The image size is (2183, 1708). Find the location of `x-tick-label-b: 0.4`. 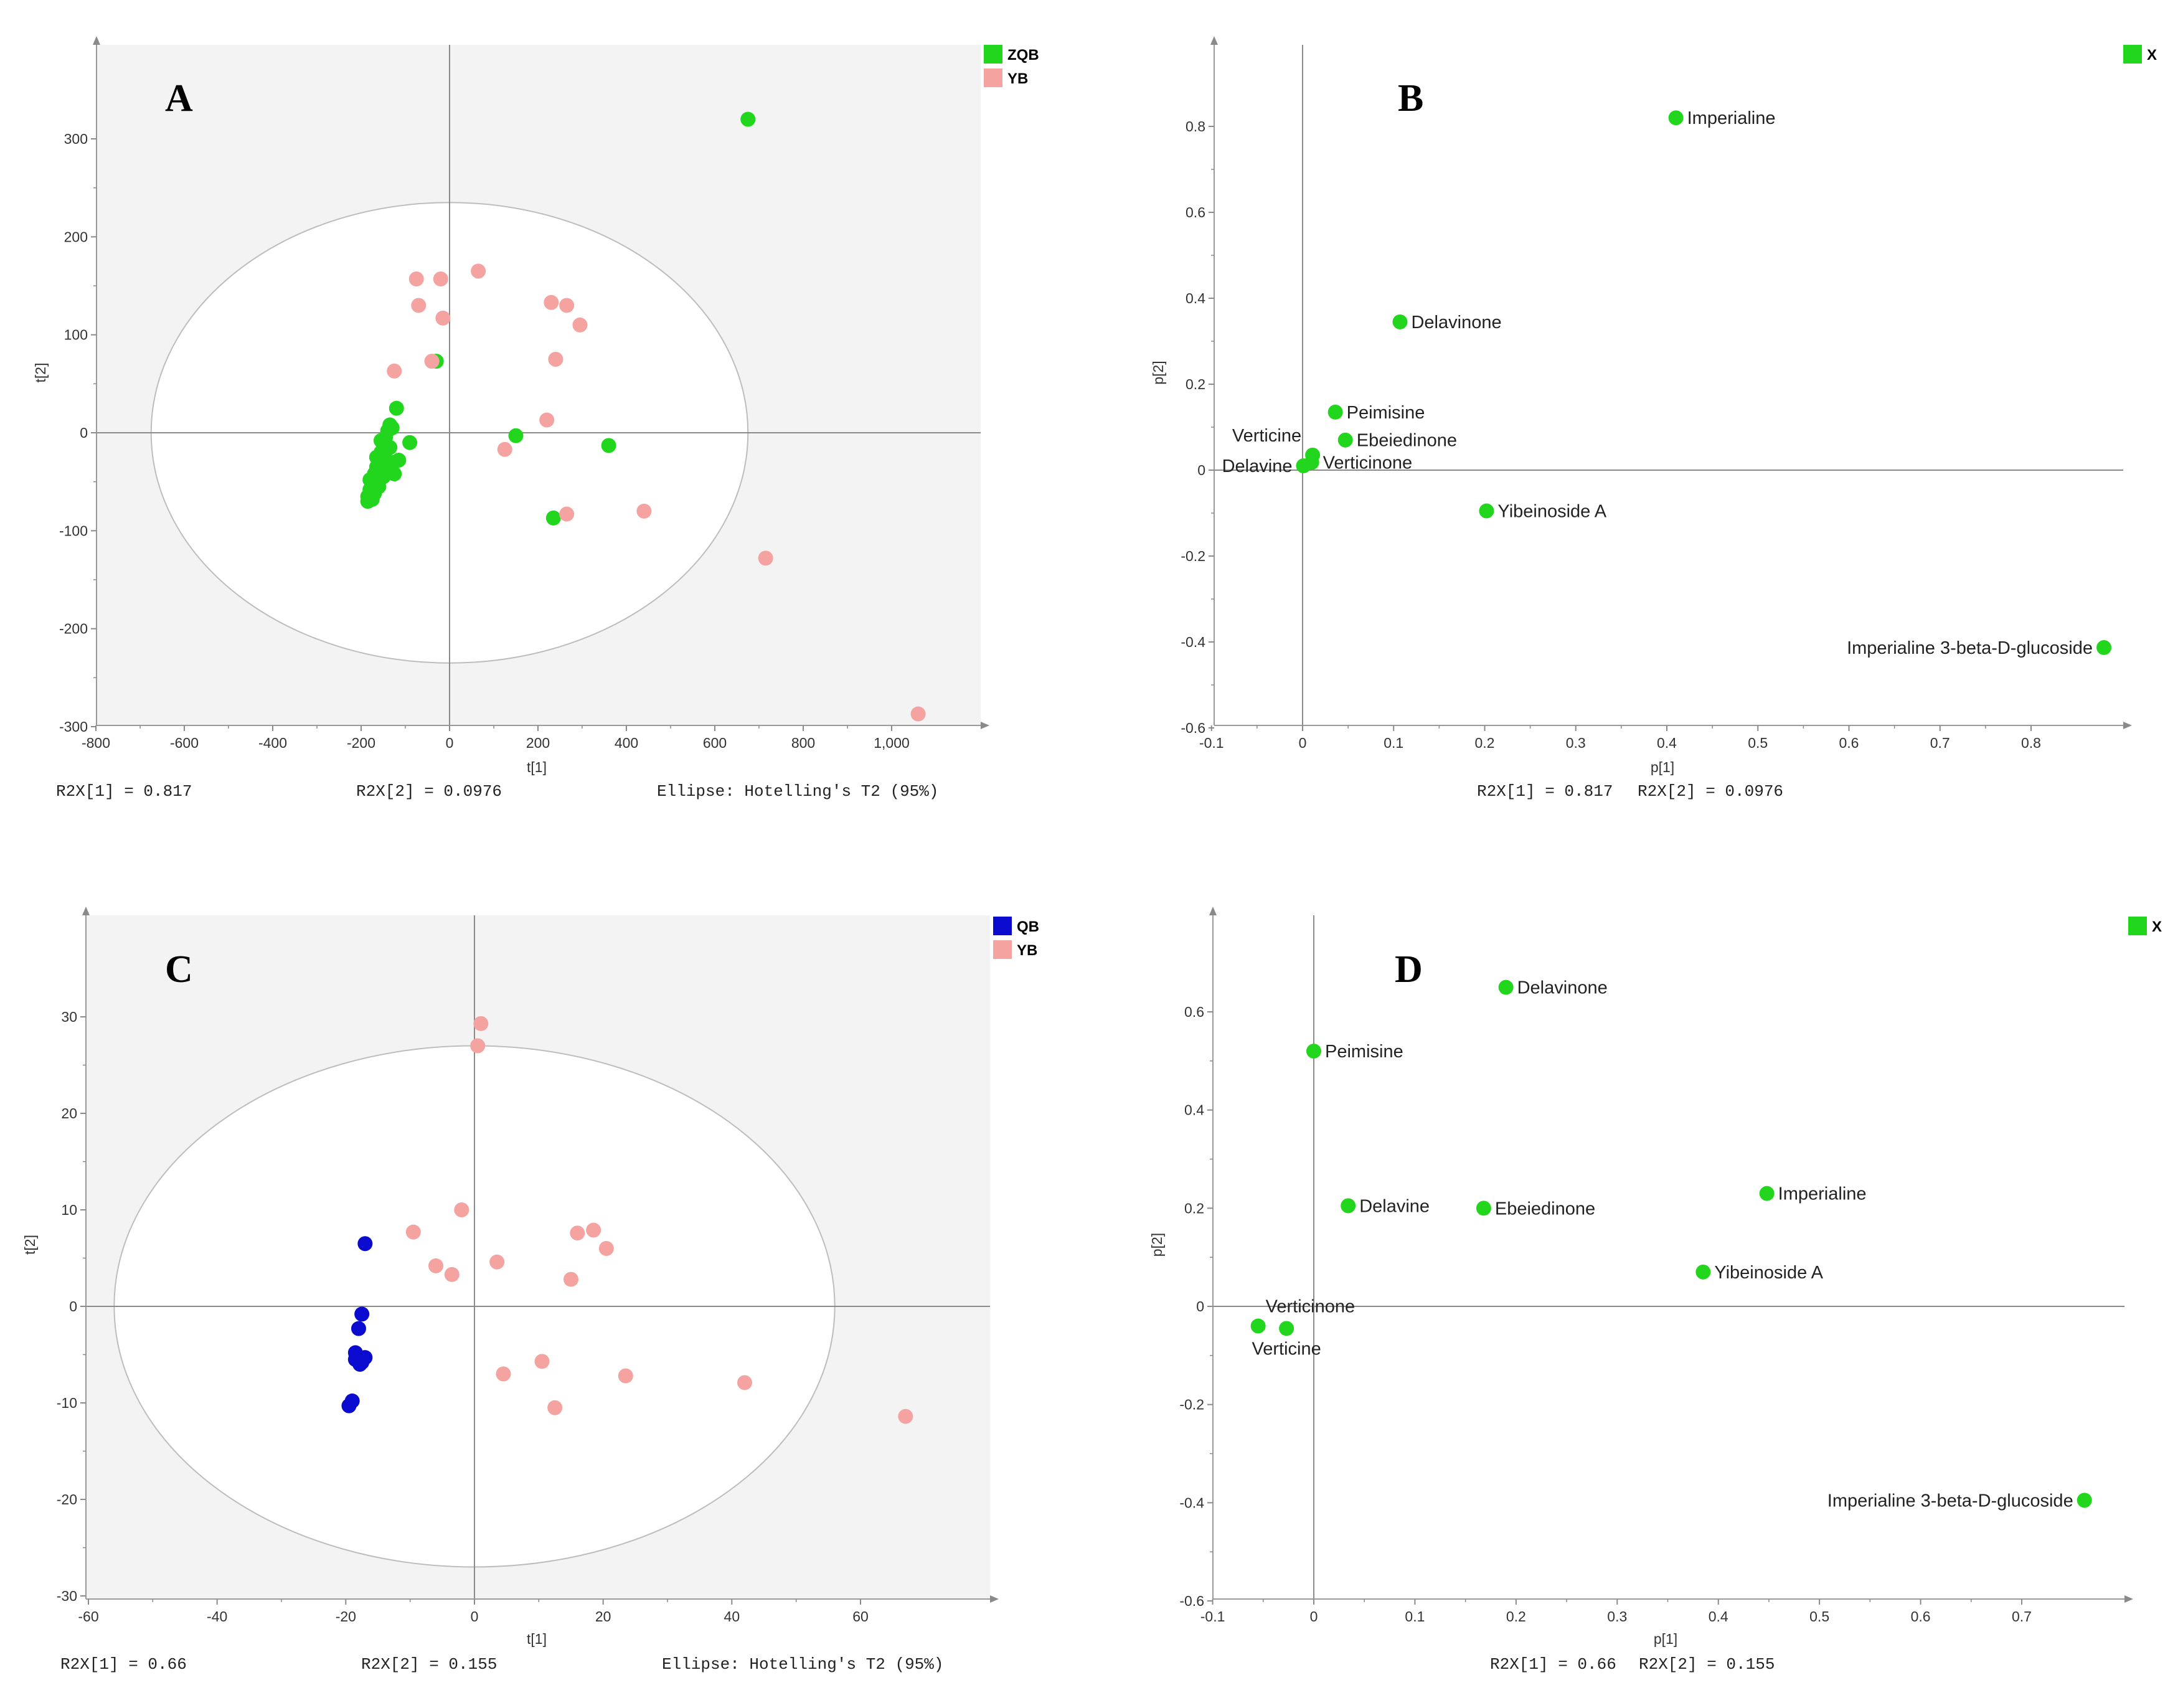

x-tick-label-b: 0.4 is located at coordinates (1667, 743).